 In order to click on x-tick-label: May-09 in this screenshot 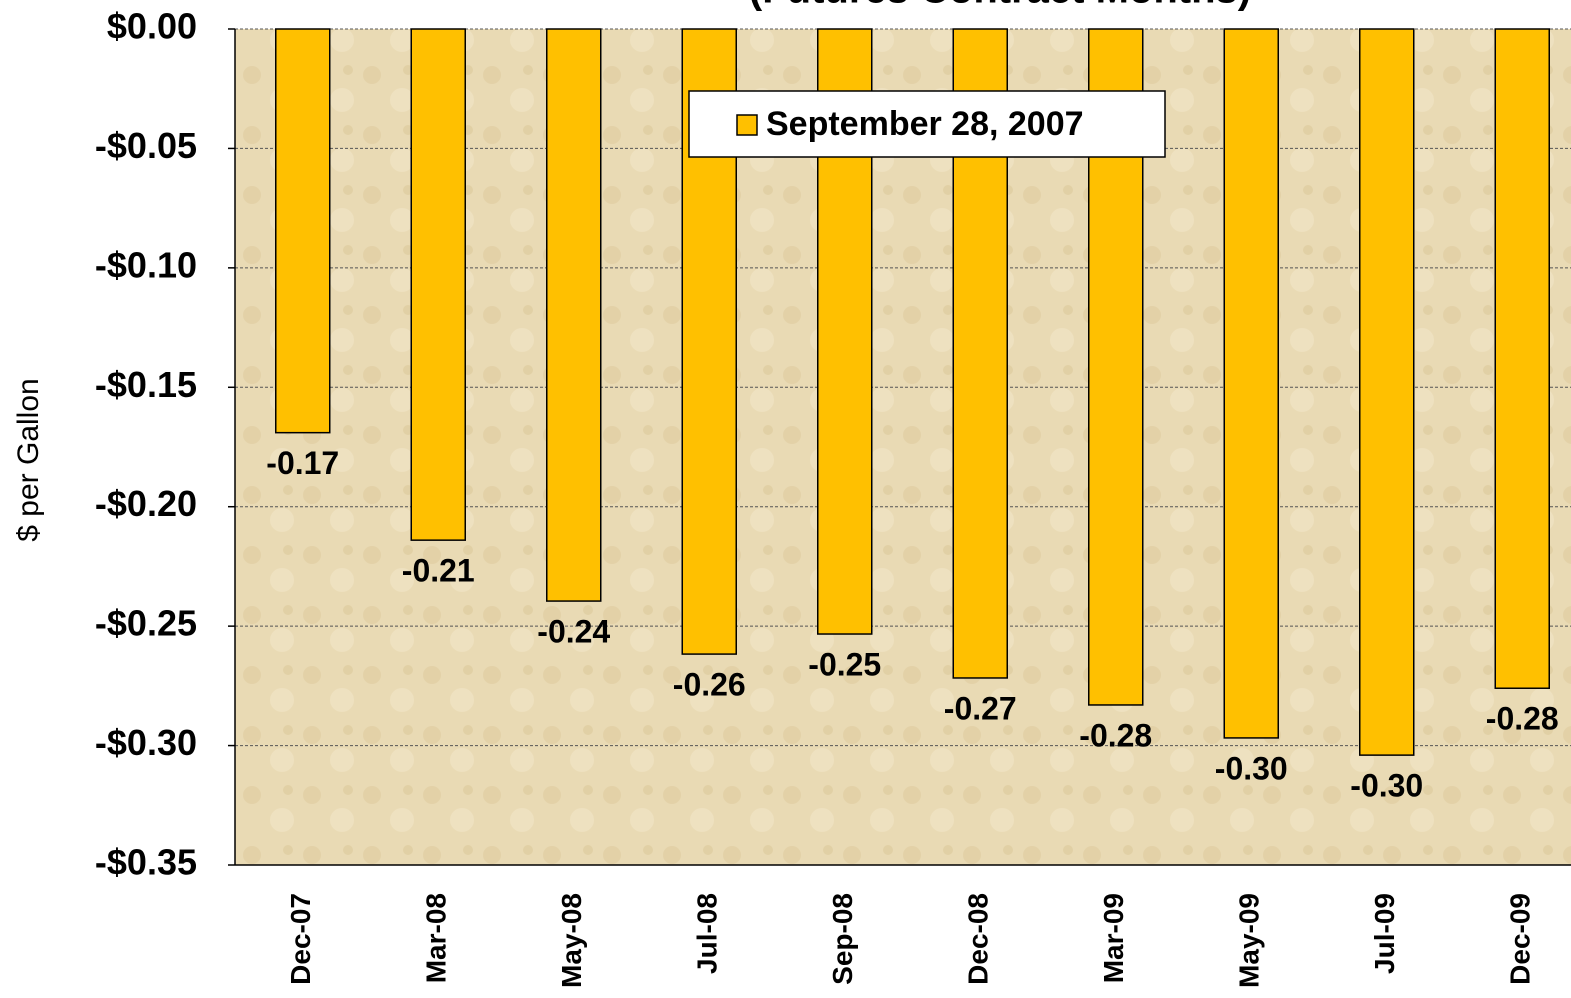, I will do `click(1249, 940)`.